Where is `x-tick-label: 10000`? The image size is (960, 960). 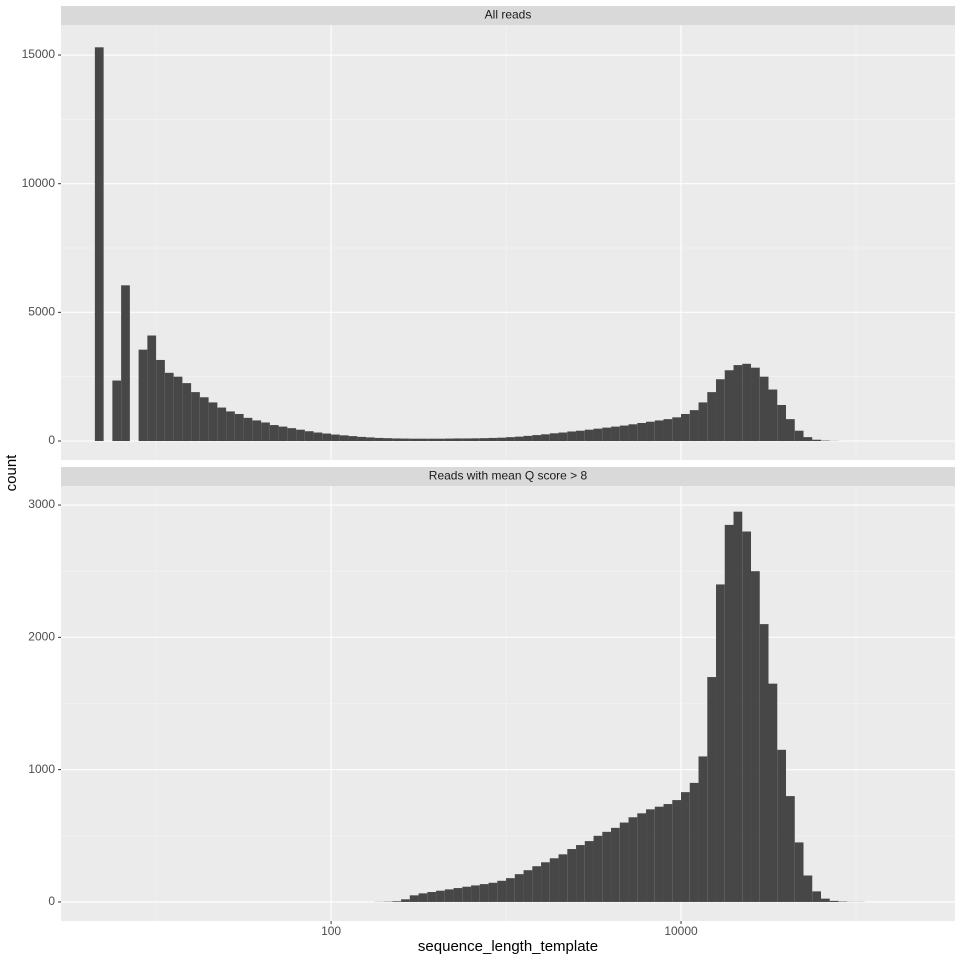 x-tick-label: 10000 is located at coordinates (681, 931).